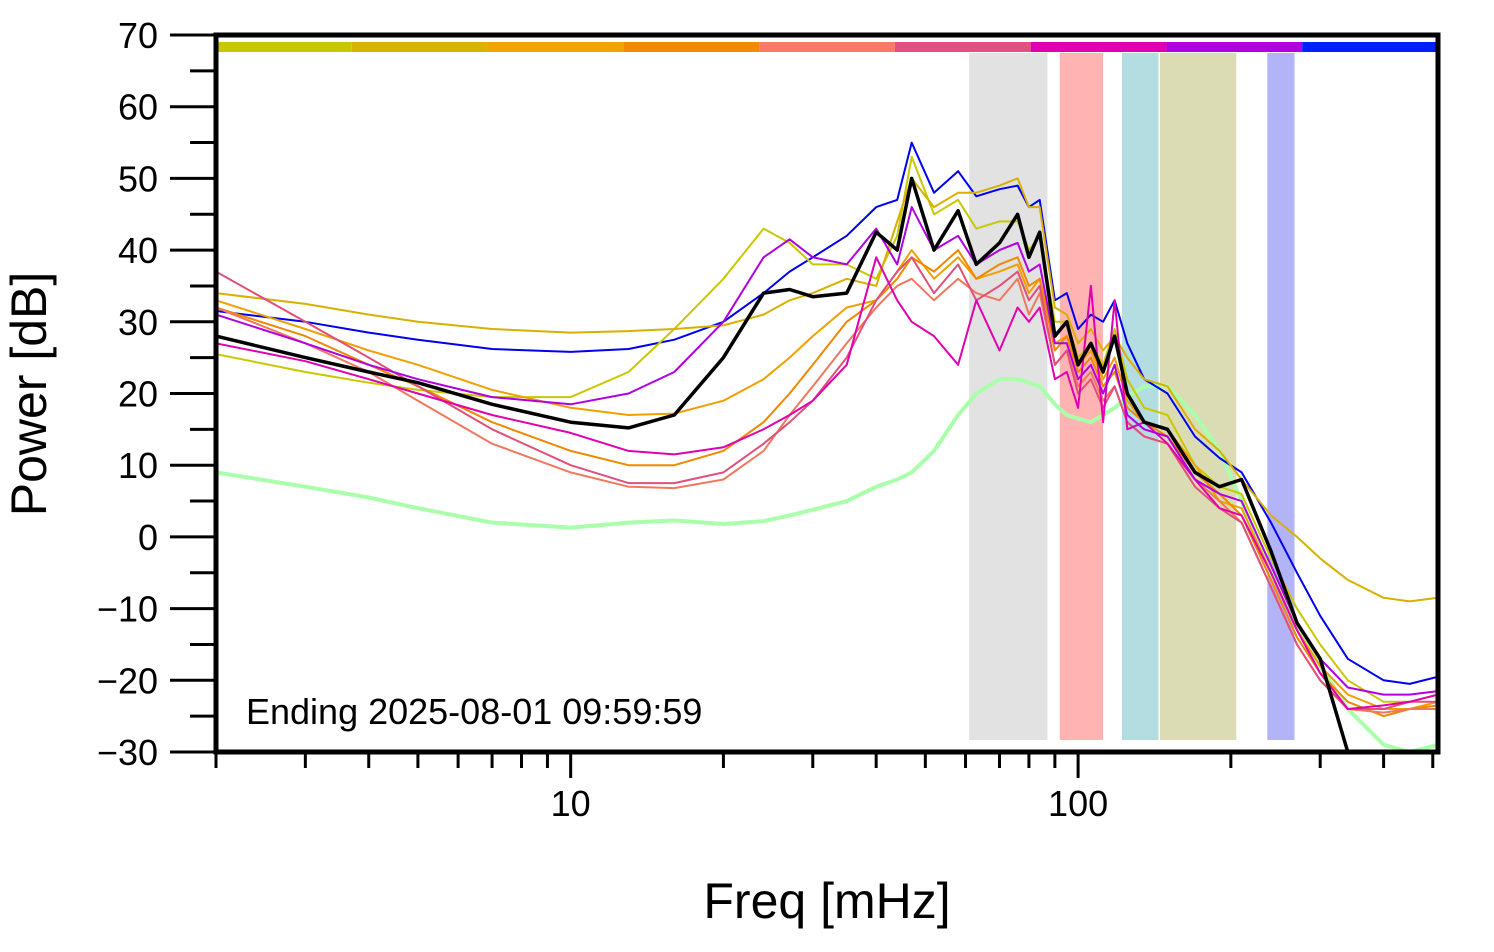  I want to click on y-tick-label: 20, so click(138, 394).